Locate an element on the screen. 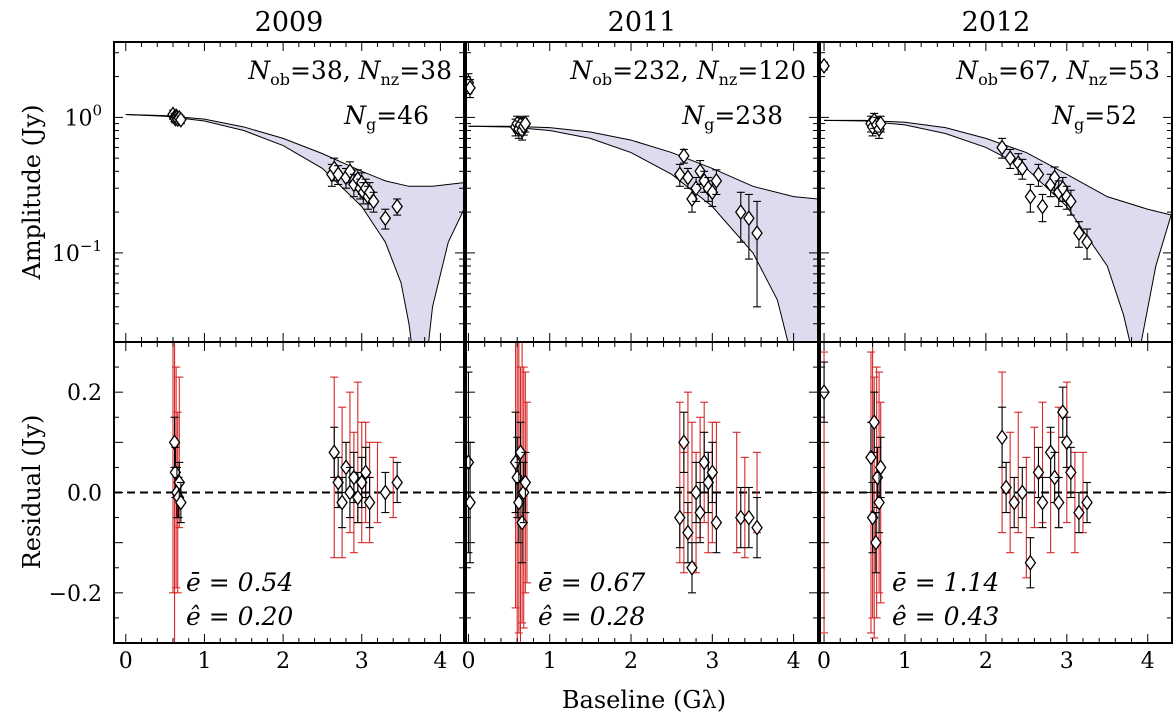  y-tick-label: 0.0 is located at coordinates (84, 494).